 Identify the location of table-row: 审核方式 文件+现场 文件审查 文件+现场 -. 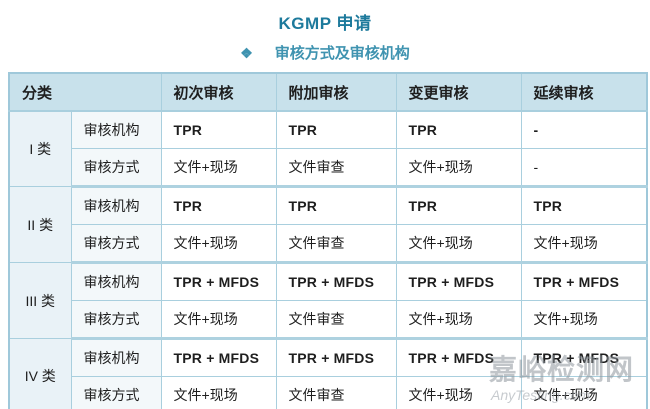
(328, 168).